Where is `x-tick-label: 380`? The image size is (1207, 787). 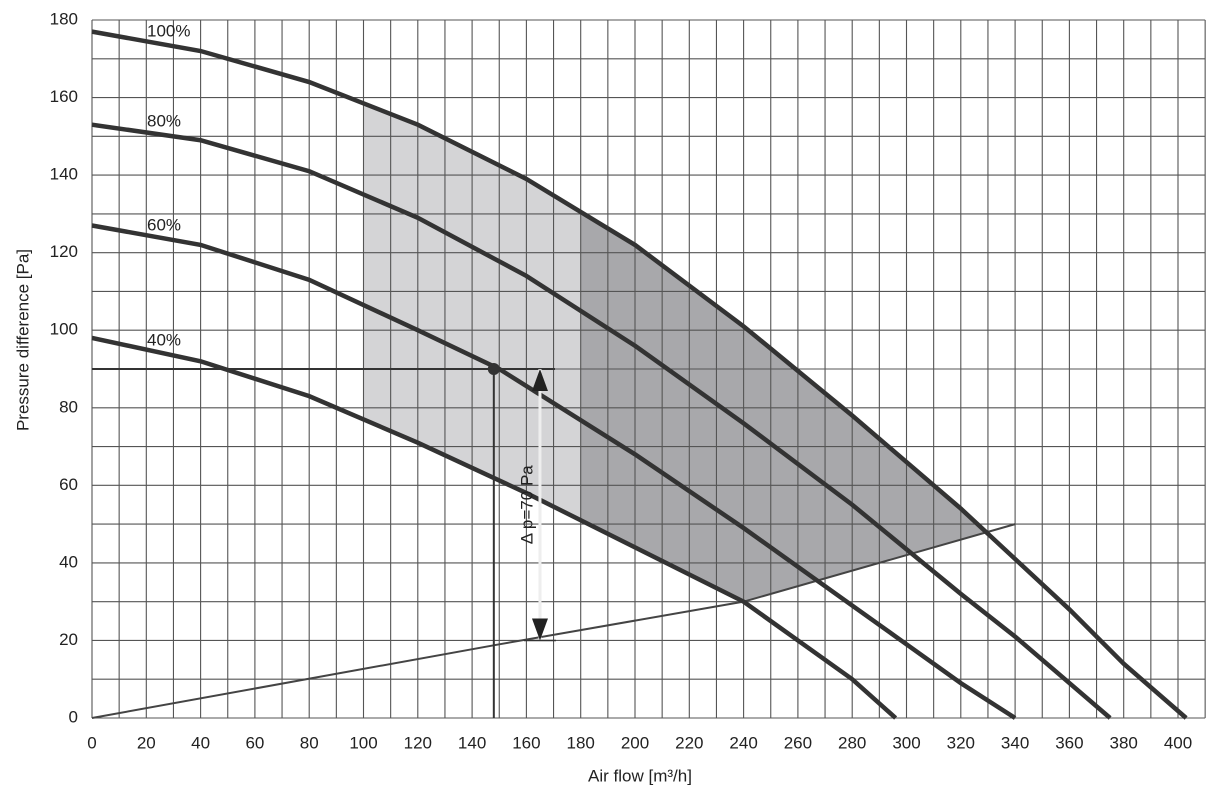
x-tick-label: 380 is located at coordinates (1124, 742).